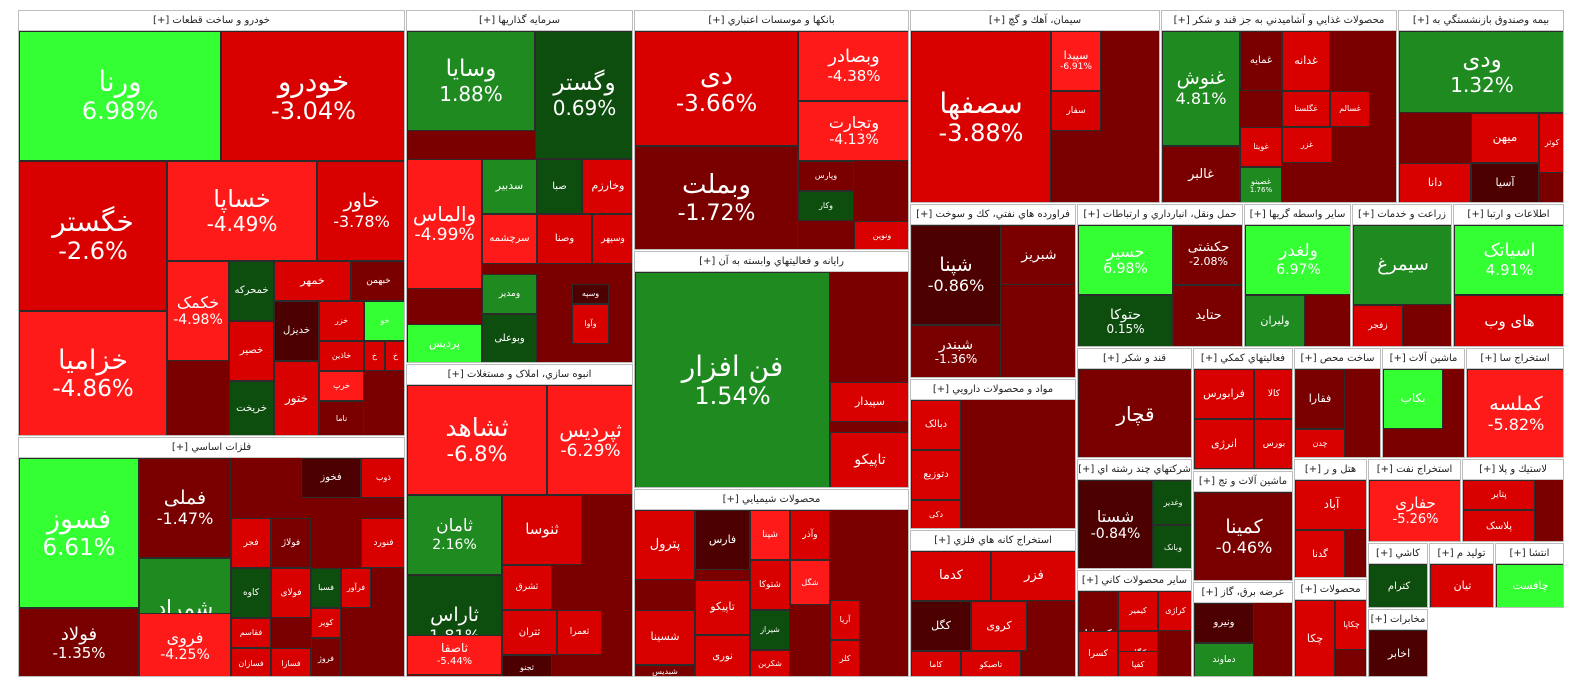 The height and width of the screenshot is (698, 1584). I want to click on stock-tile-d988d8b3d8a7db8cd8: وسایا 1.88%, so click(471, 81).